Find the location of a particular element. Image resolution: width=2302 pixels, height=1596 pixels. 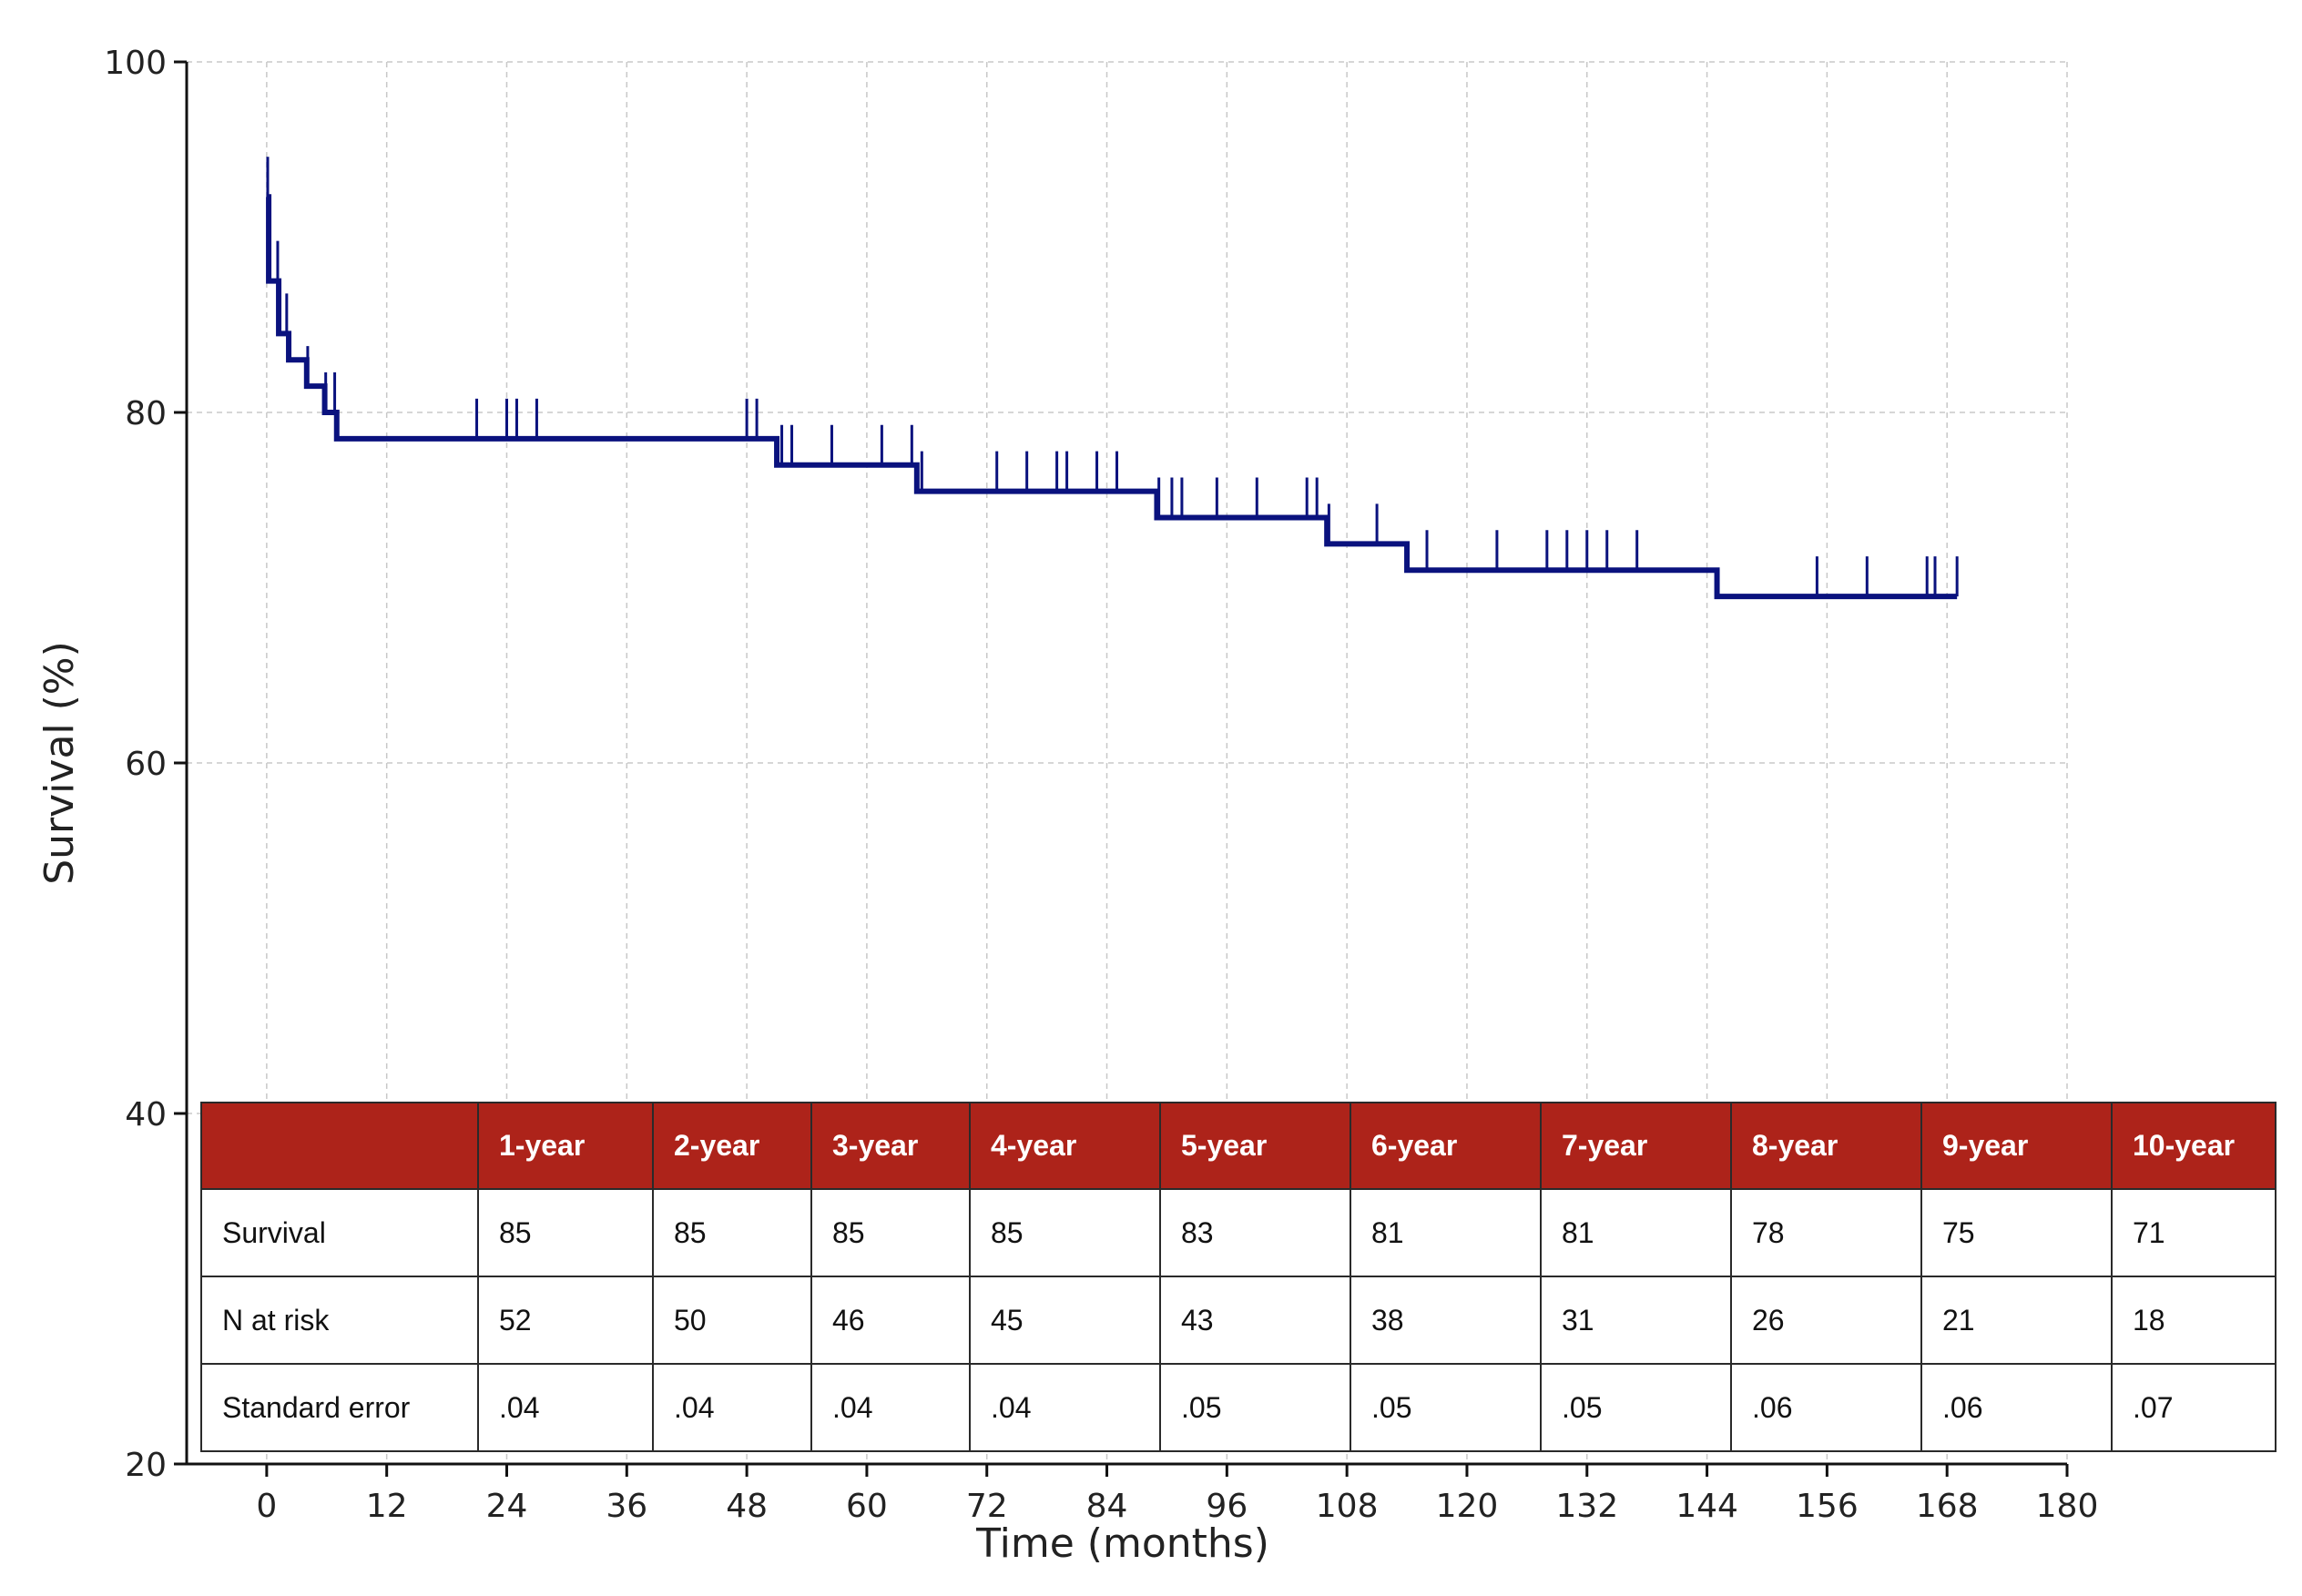

table-header-cell: 7-year is located at coordinates (1636, 1146).